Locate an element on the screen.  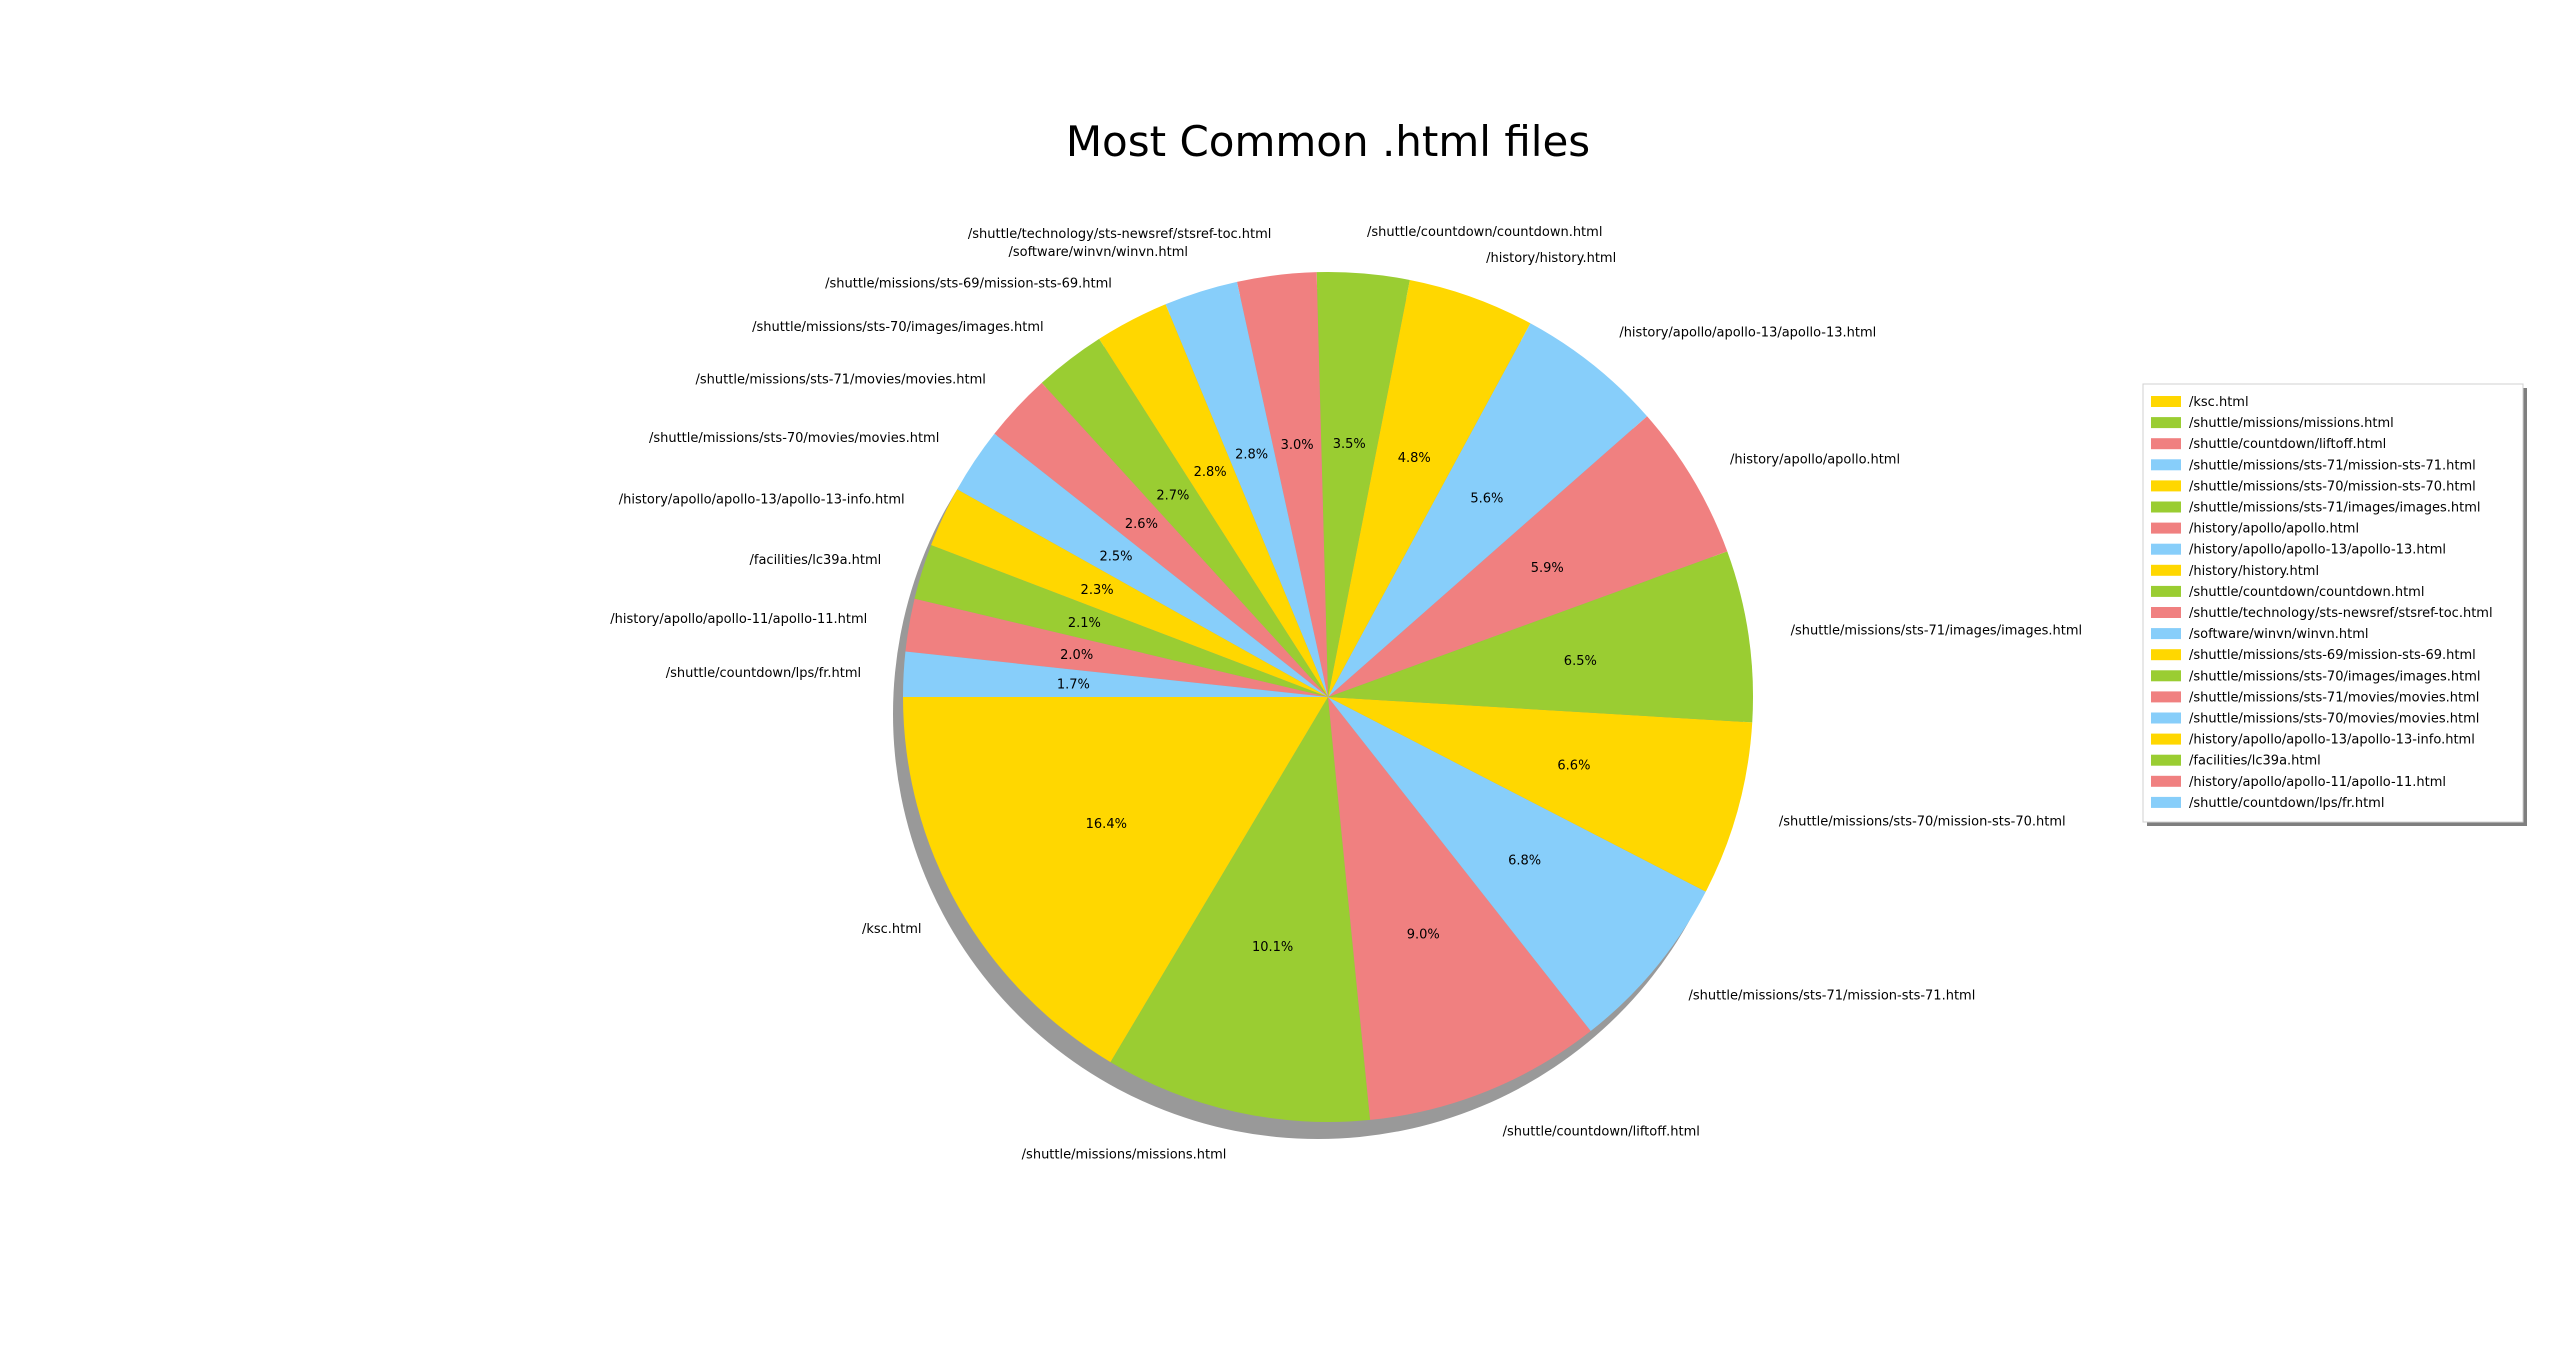
legend-entry-label: /history/history.html is located at coordinates (2254, 571).